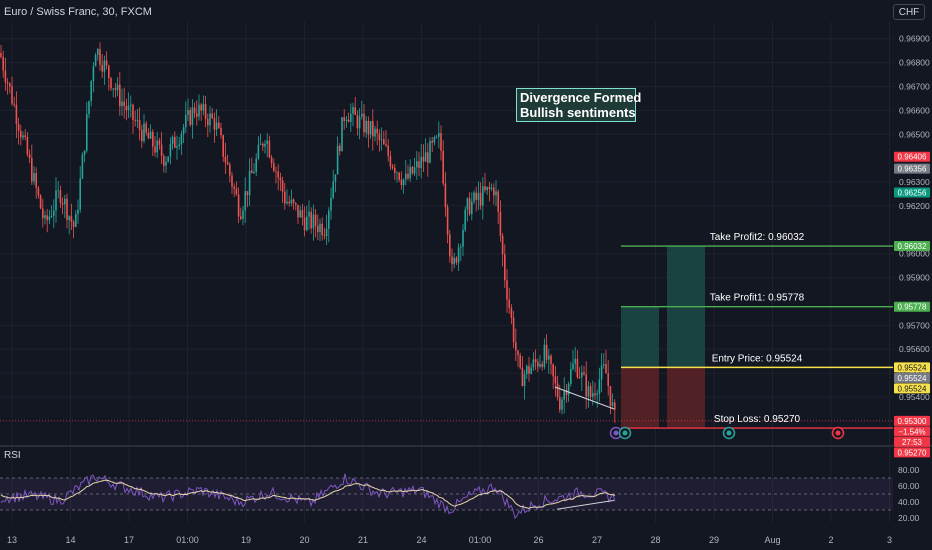 The image size is (932, 550). I want to click on price-tick-label: 0.96700, so click(914, 86).